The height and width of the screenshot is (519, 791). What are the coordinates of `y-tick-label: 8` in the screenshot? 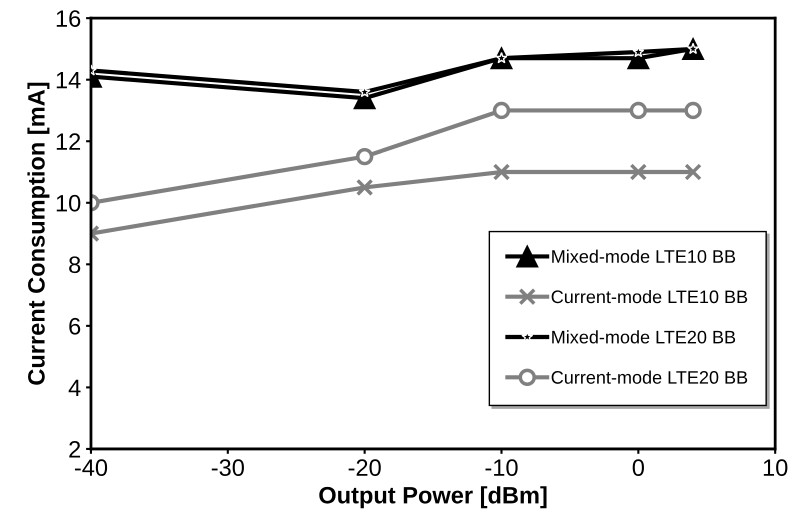 It's located at (74, 265).